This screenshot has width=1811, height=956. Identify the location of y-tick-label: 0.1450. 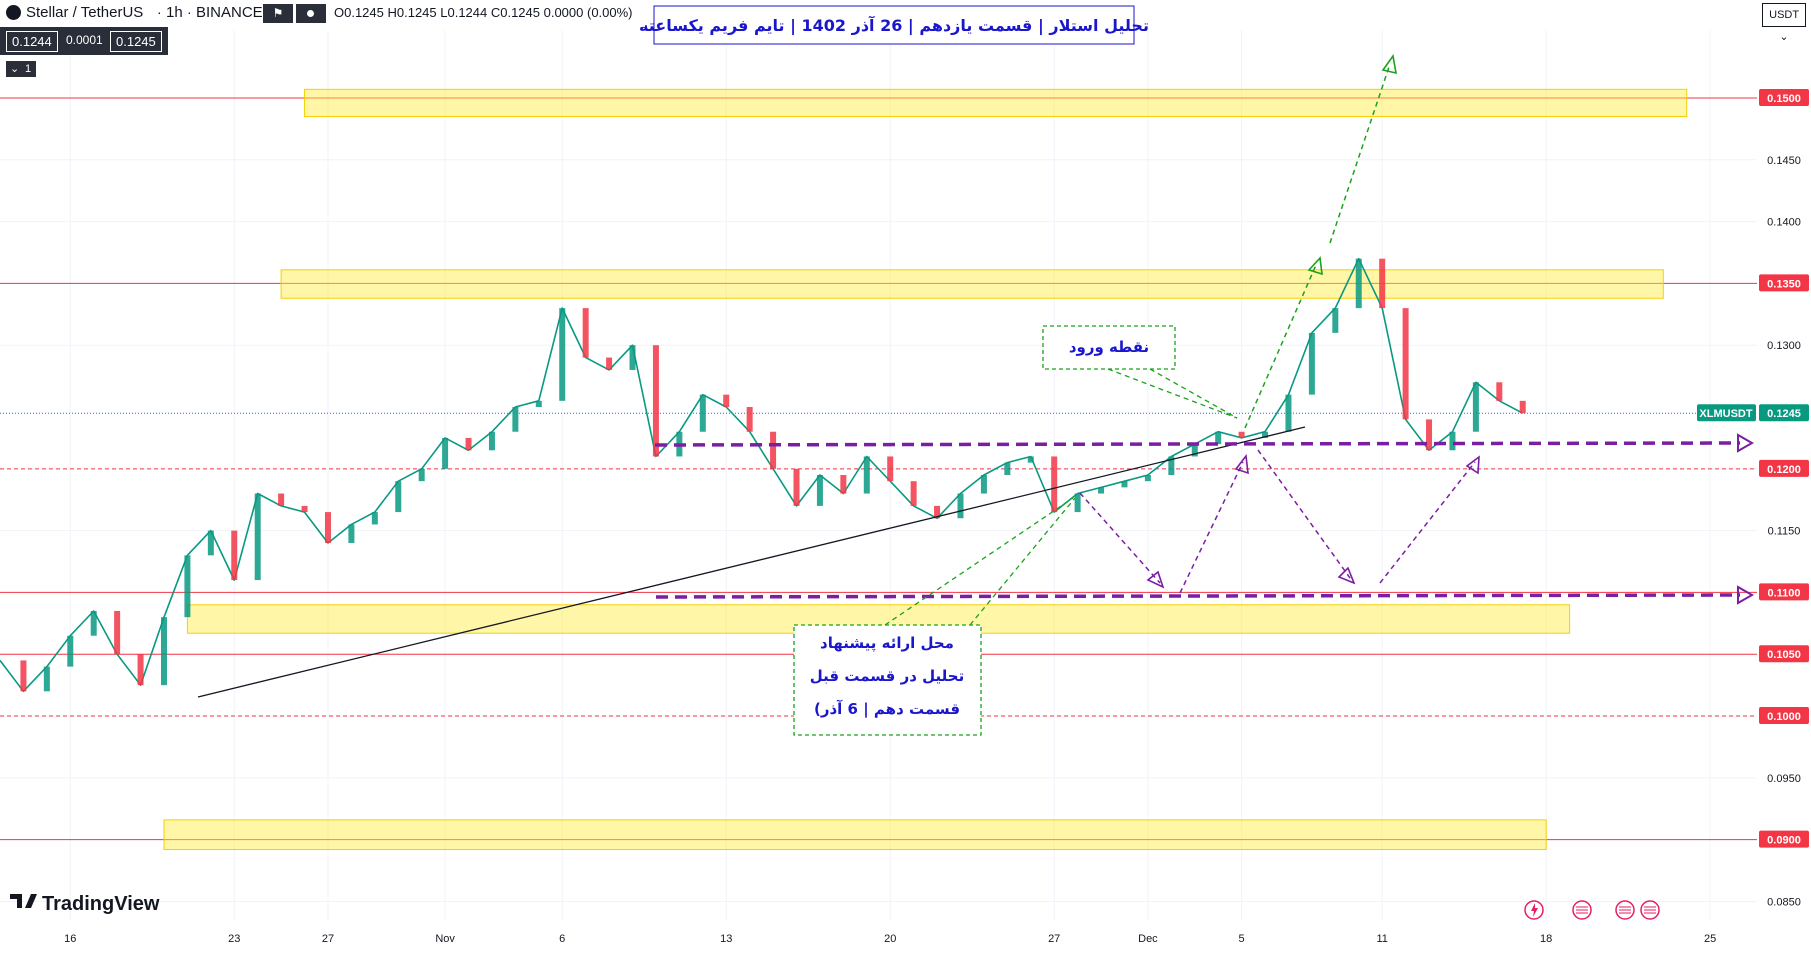
(1784, 161).